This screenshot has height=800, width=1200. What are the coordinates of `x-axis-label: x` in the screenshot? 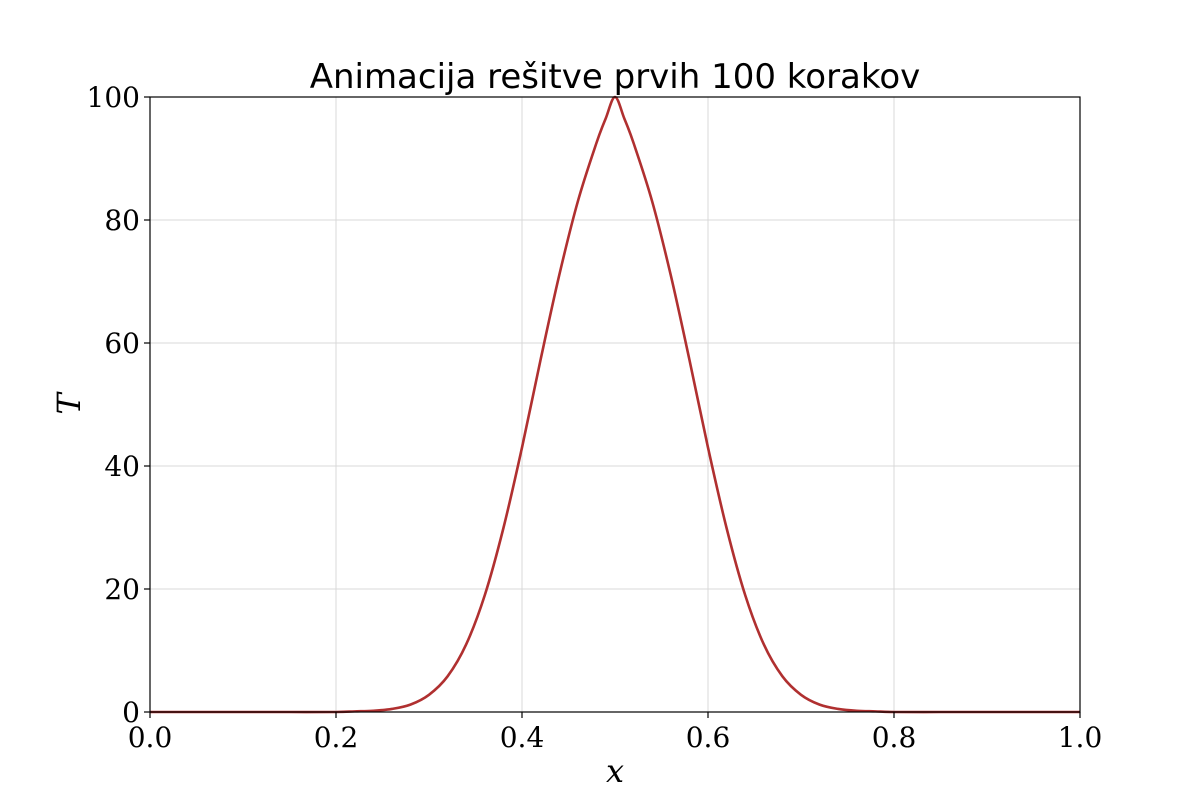 It's located at (615, 771).